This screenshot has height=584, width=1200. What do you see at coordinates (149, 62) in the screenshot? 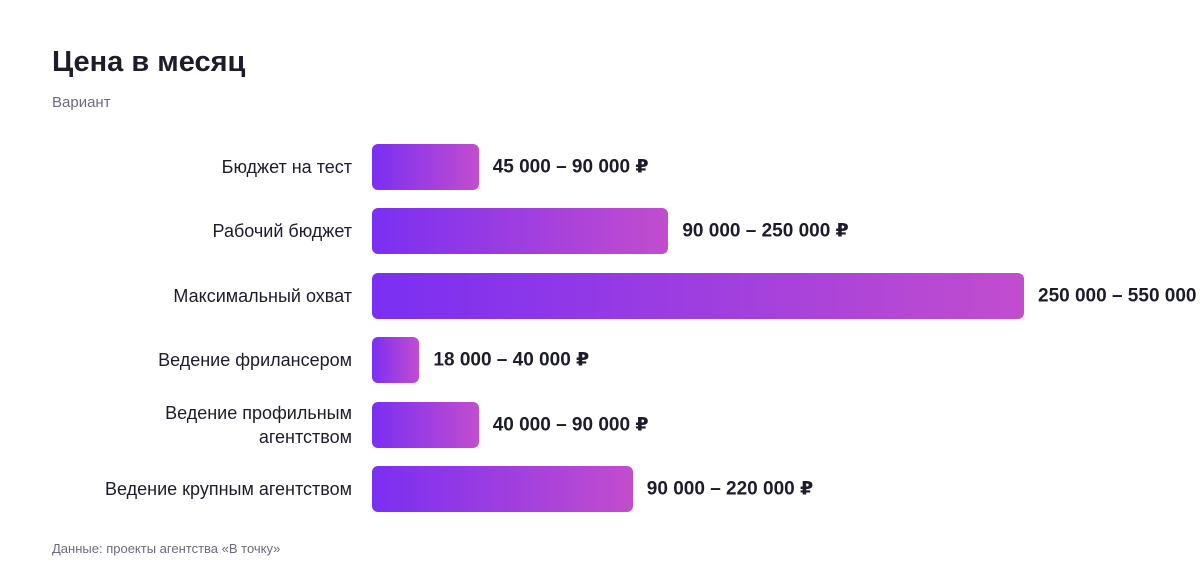
I see `chart-title: Цена в месяц` at bounding box center [149, 62].